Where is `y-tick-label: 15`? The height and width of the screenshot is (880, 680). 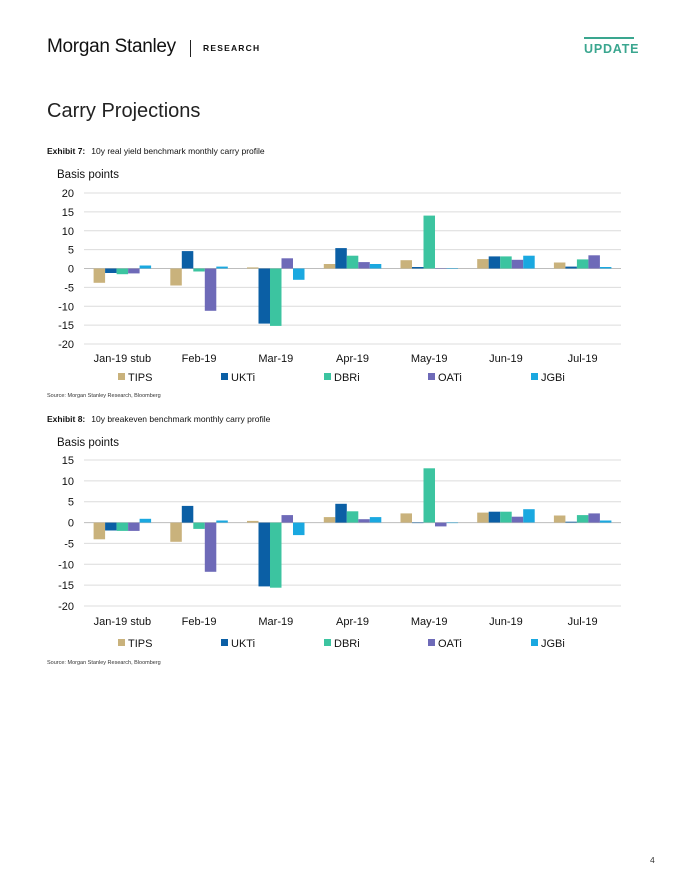
y-tick-label: 15 is located at coordinates (68, 213).